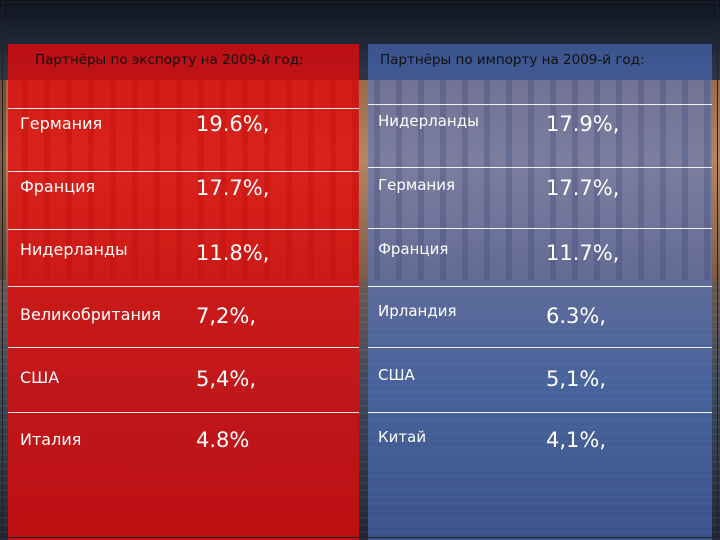  I want to click on export-country: Франция, so click(58, 186).